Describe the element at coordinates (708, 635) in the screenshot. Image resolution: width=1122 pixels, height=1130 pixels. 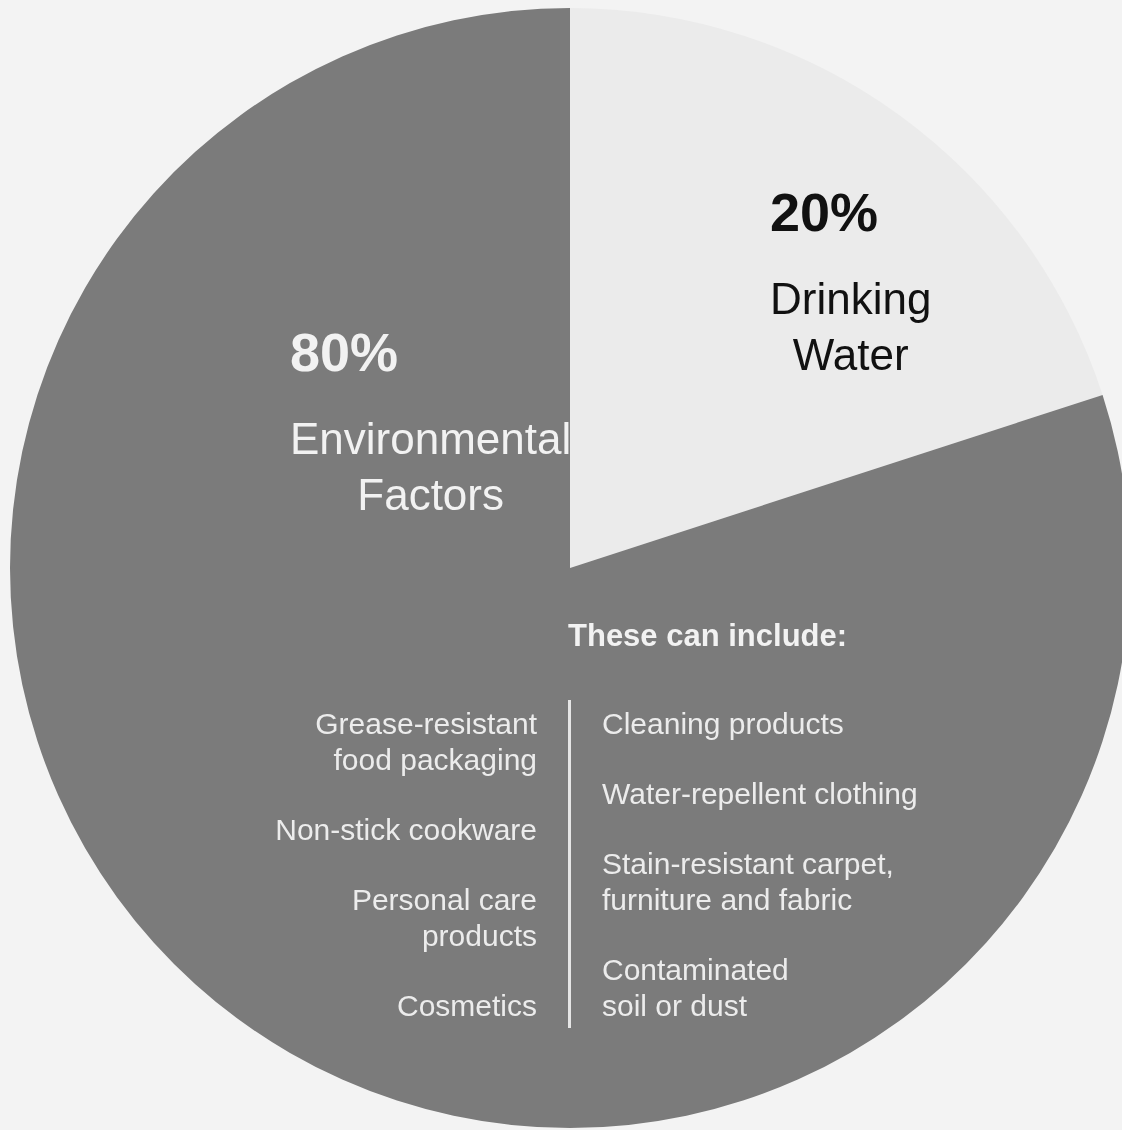
I see `text: These can include:` at that location.